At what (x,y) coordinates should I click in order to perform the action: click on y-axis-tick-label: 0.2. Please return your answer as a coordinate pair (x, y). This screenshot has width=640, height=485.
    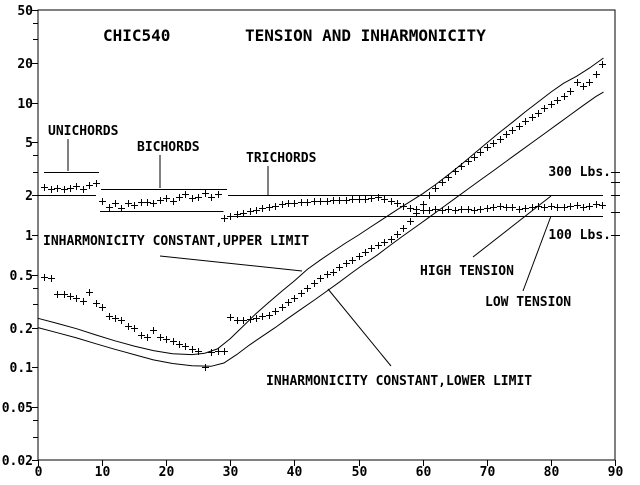
    Looking at the image, I should click on (21, 329).